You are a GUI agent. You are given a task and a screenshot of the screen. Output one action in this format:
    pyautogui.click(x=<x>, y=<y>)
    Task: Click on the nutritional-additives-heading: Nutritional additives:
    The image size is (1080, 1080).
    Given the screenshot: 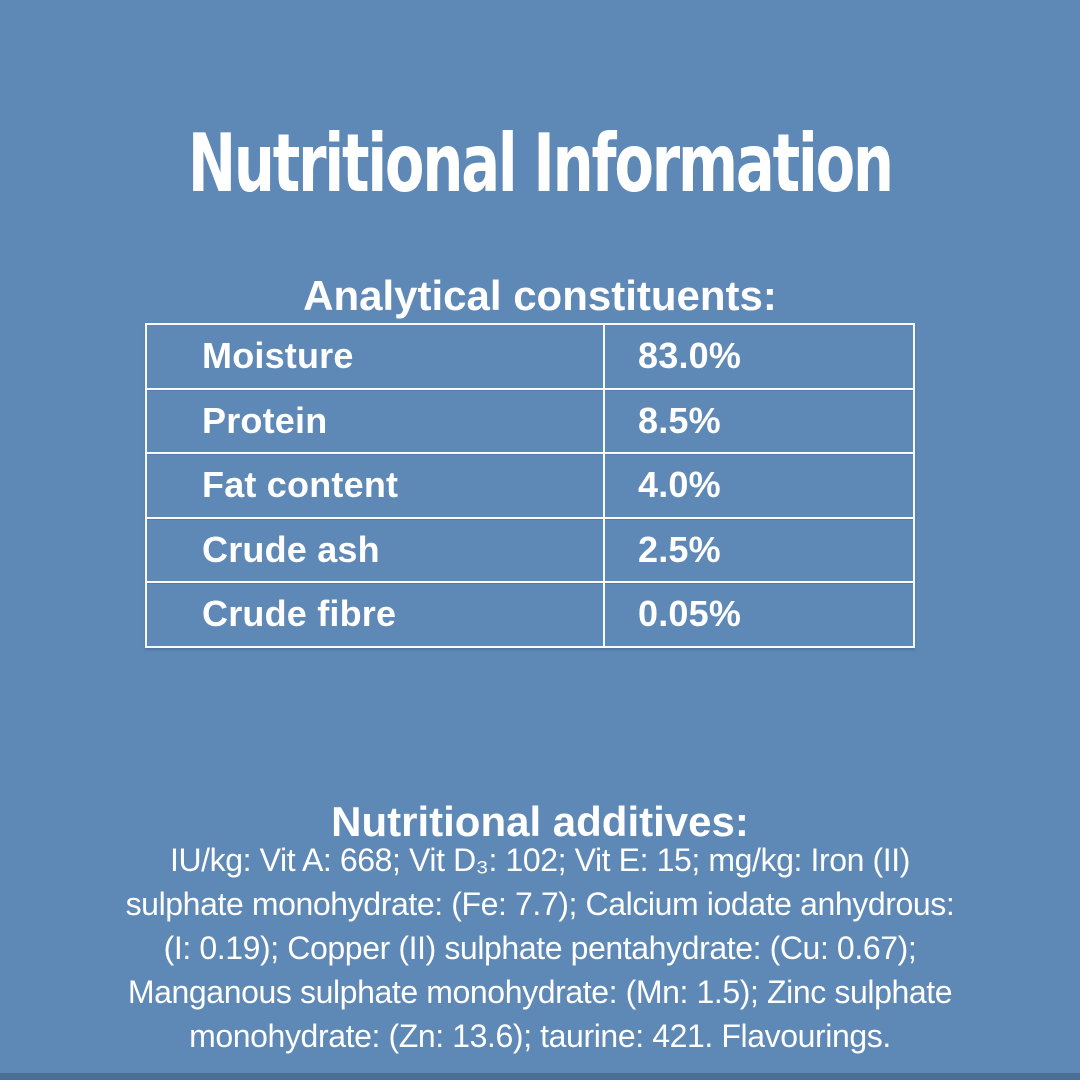 What is the action you would take?
    pyautogui.click(x=540, y=821)
    